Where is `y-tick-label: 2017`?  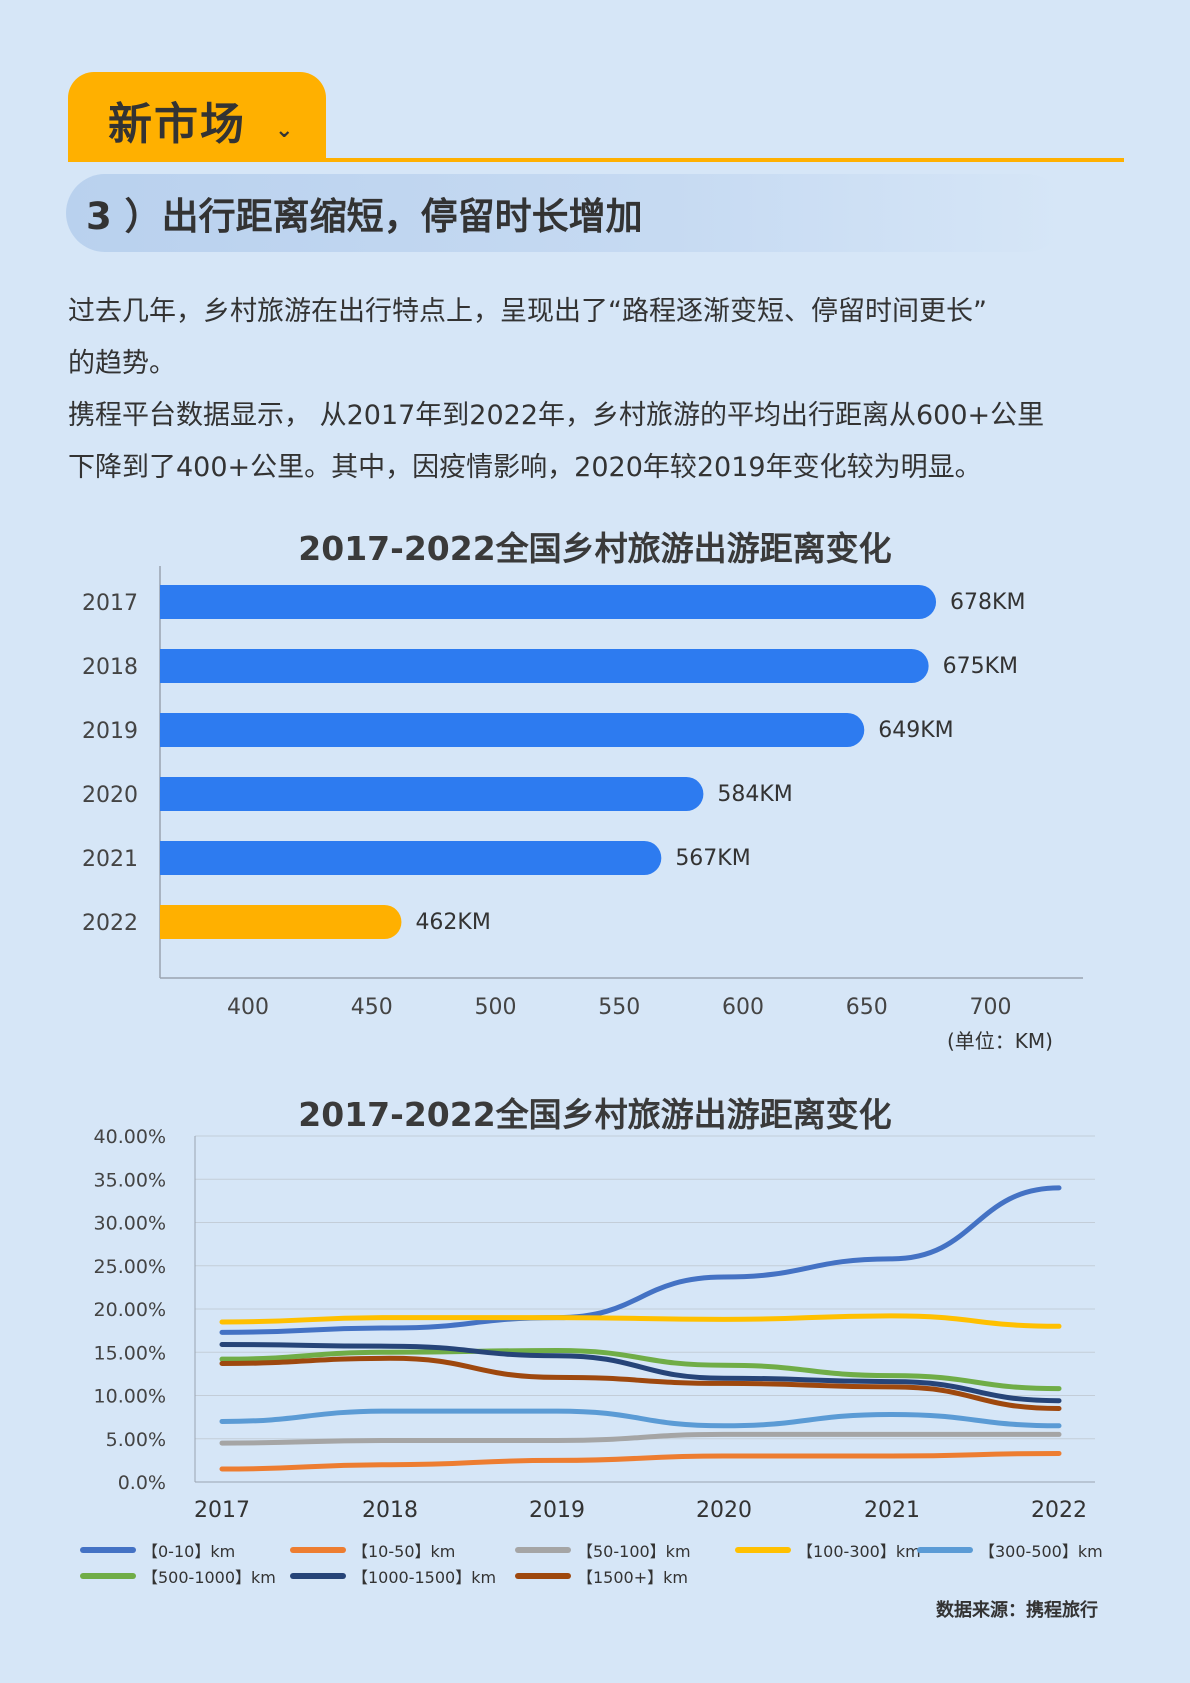 y-tick-label: 2017 is located at coordinates (110, 603).